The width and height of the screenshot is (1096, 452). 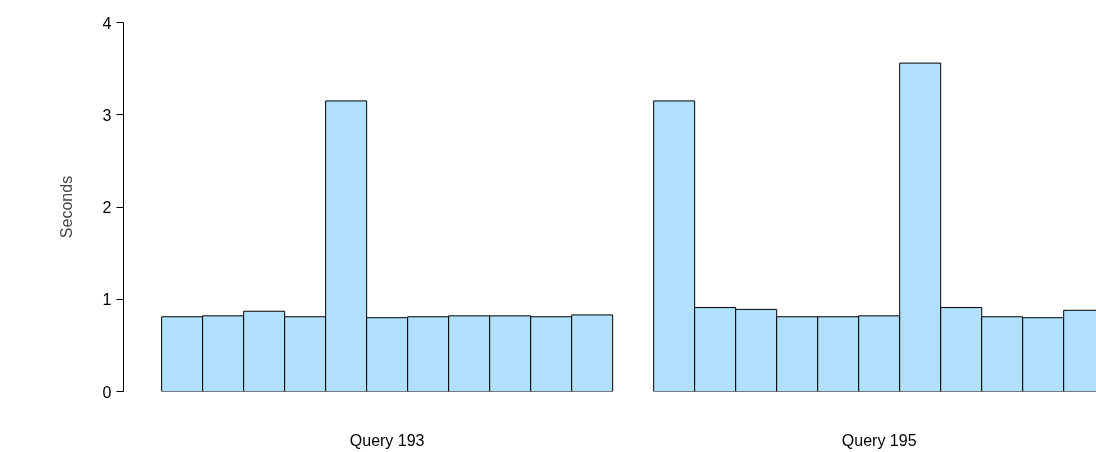 I want to click on y-tick-label: 2, so click(x=107, y=207).